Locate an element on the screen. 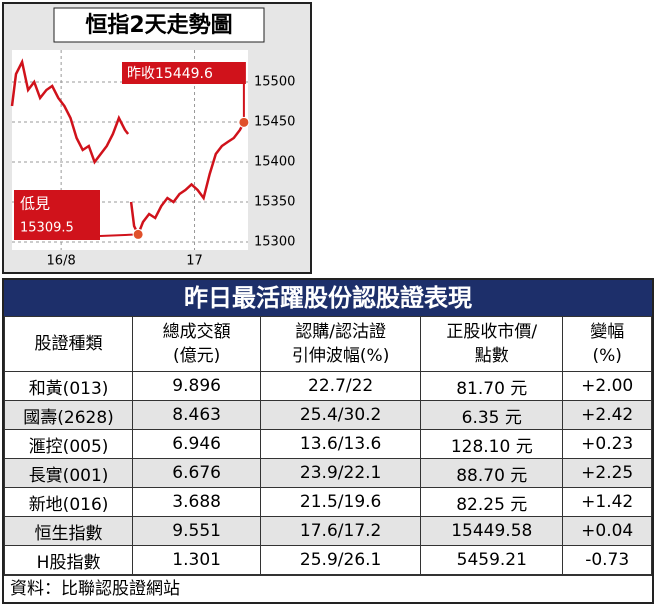  table-cell: 長實(001) is located at coordinates (68, 473).